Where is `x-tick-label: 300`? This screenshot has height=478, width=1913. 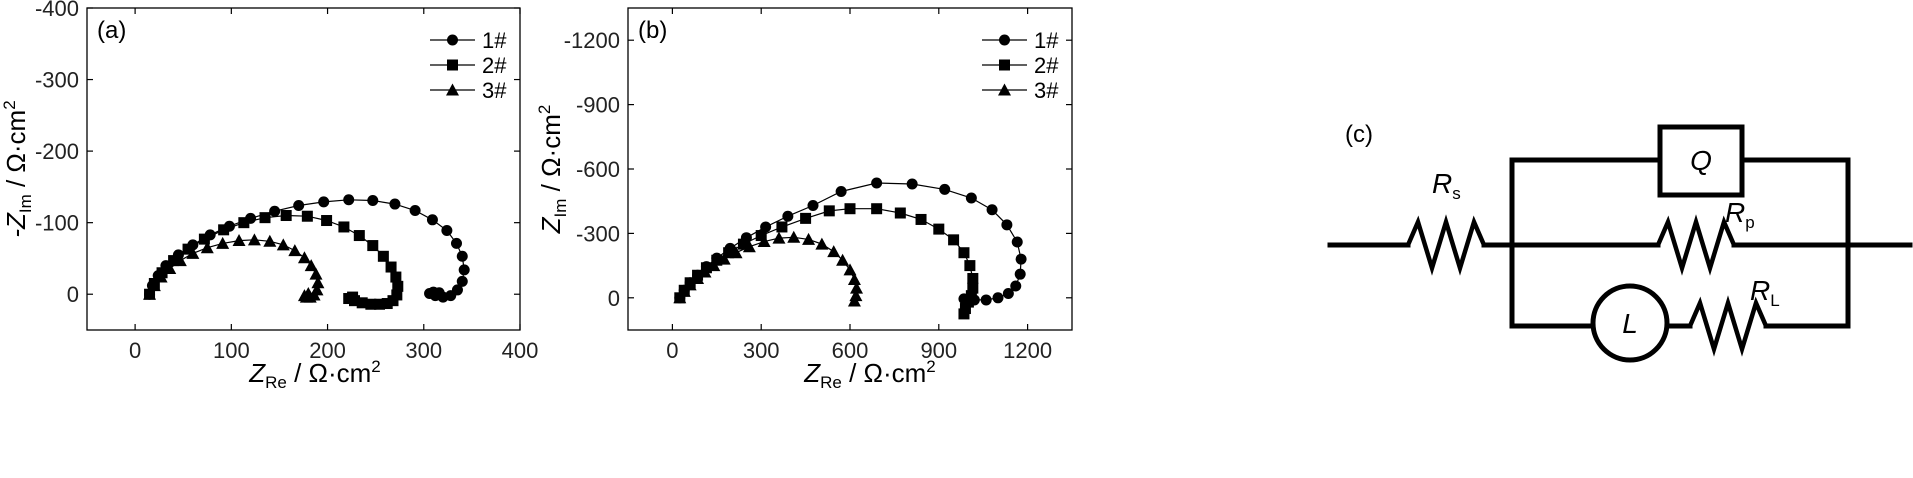
x-tick-label: 300 is located at coordinates (761, 350).